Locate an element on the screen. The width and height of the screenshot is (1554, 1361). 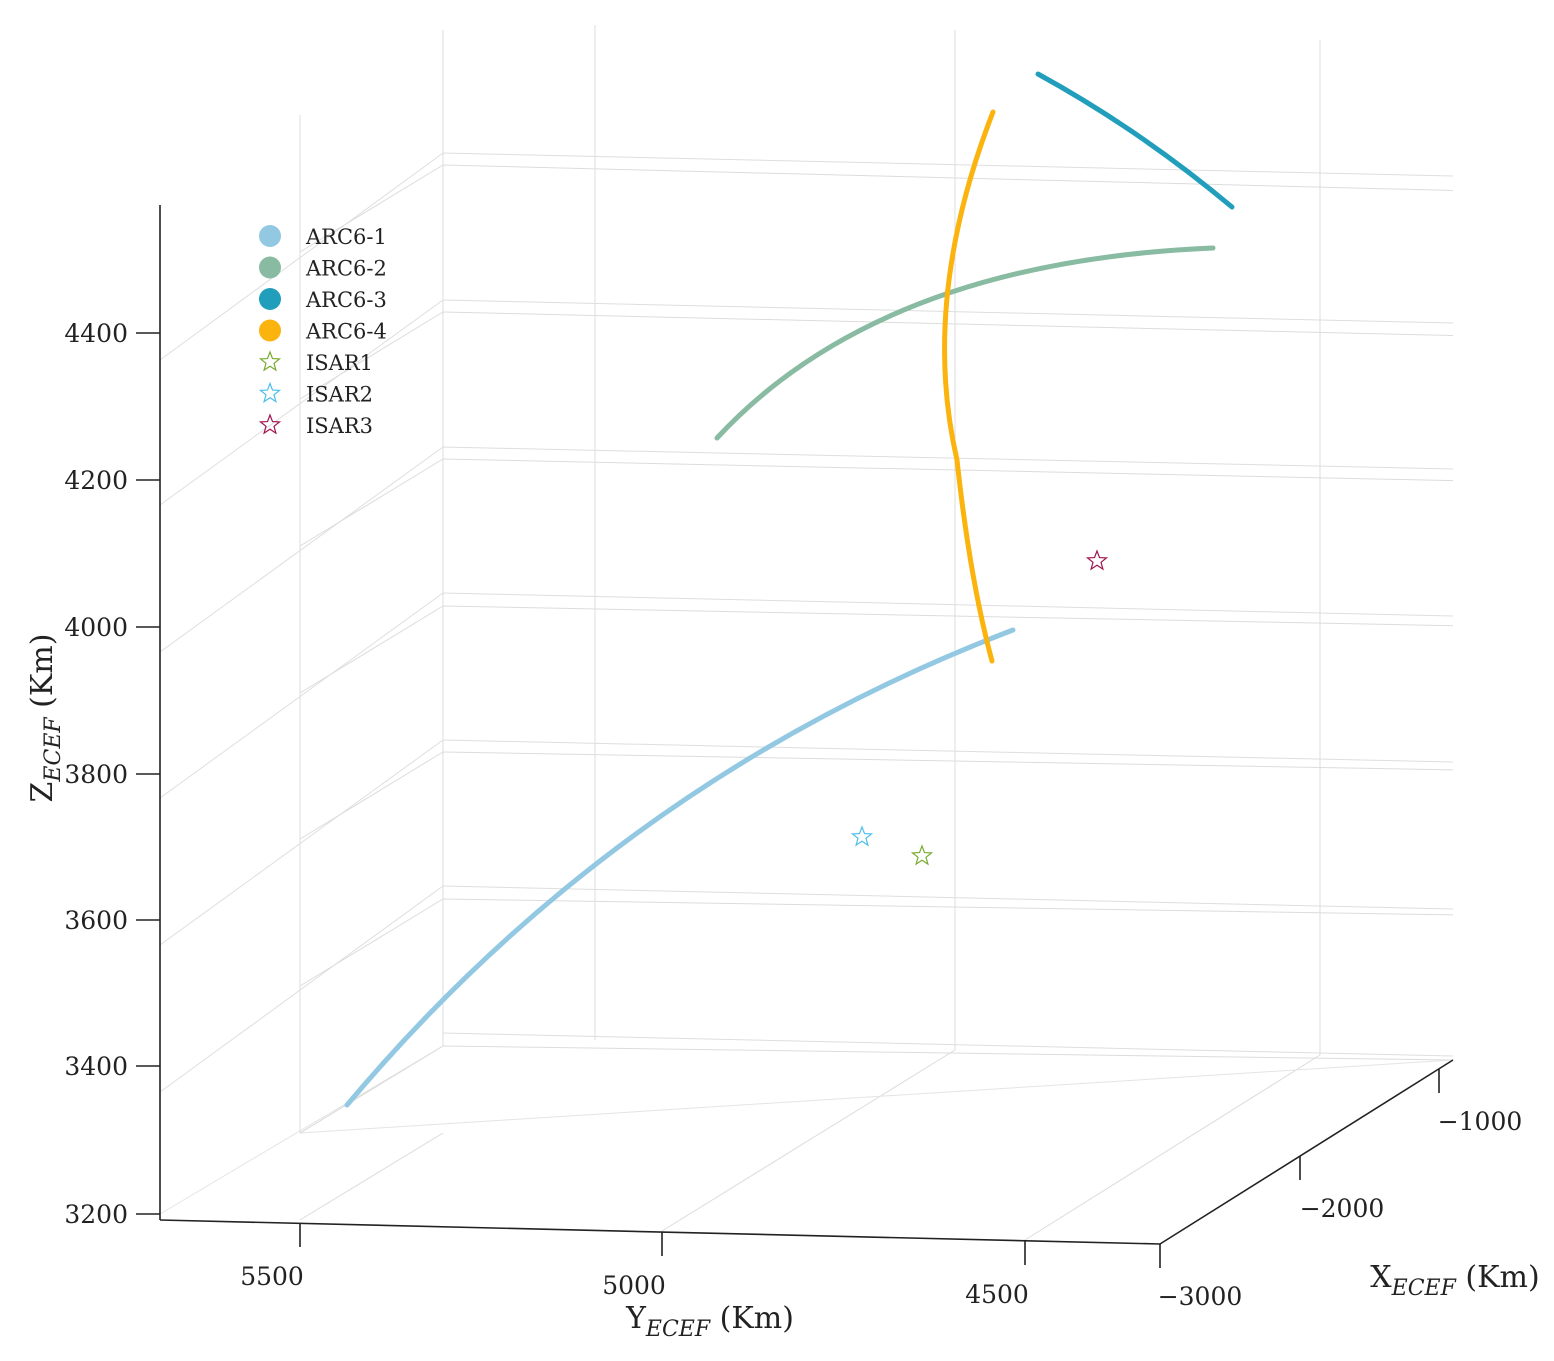
legend-label: ARC6-4 is located at coordinates (346, 332).